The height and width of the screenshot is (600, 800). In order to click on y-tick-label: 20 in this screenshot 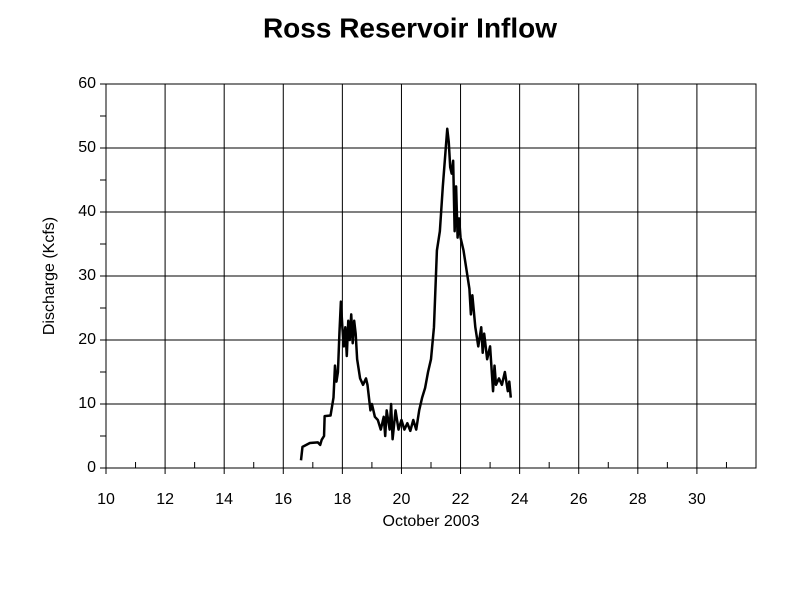, I will do `click(87, 339)`.